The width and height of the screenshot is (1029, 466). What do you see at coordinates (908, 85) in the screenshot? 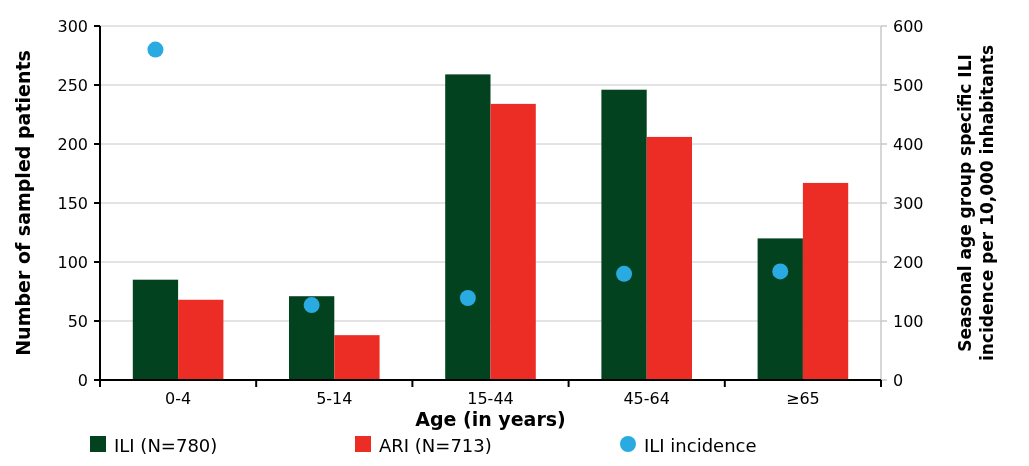
I see `y2-tick-label: 500` at bounding box center [908, 85].